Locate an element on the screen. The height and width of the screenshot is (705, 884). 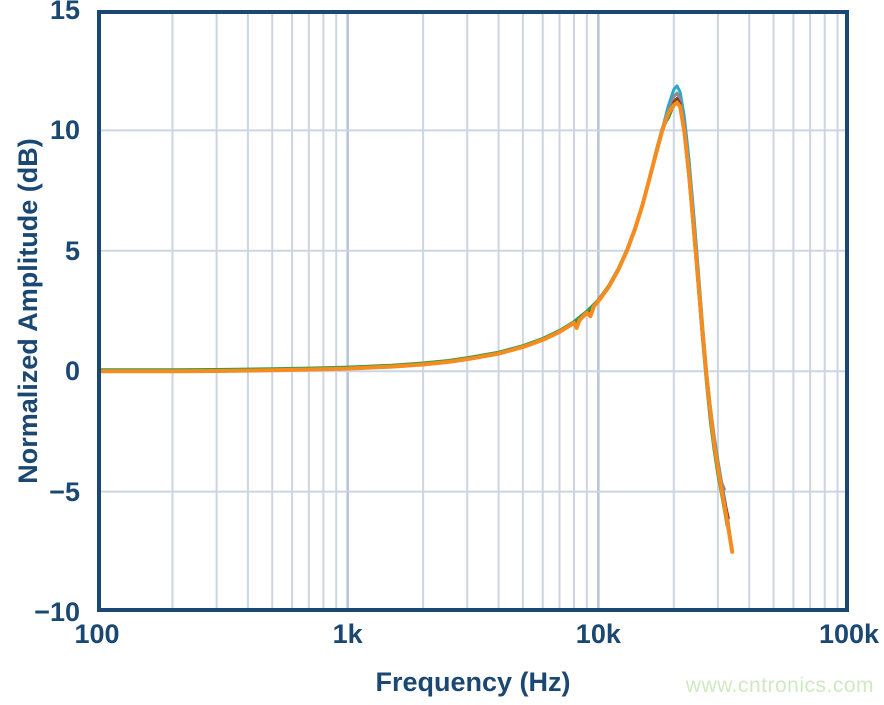
y-tick-label-0: 0 is located at coordinates (72, 371).